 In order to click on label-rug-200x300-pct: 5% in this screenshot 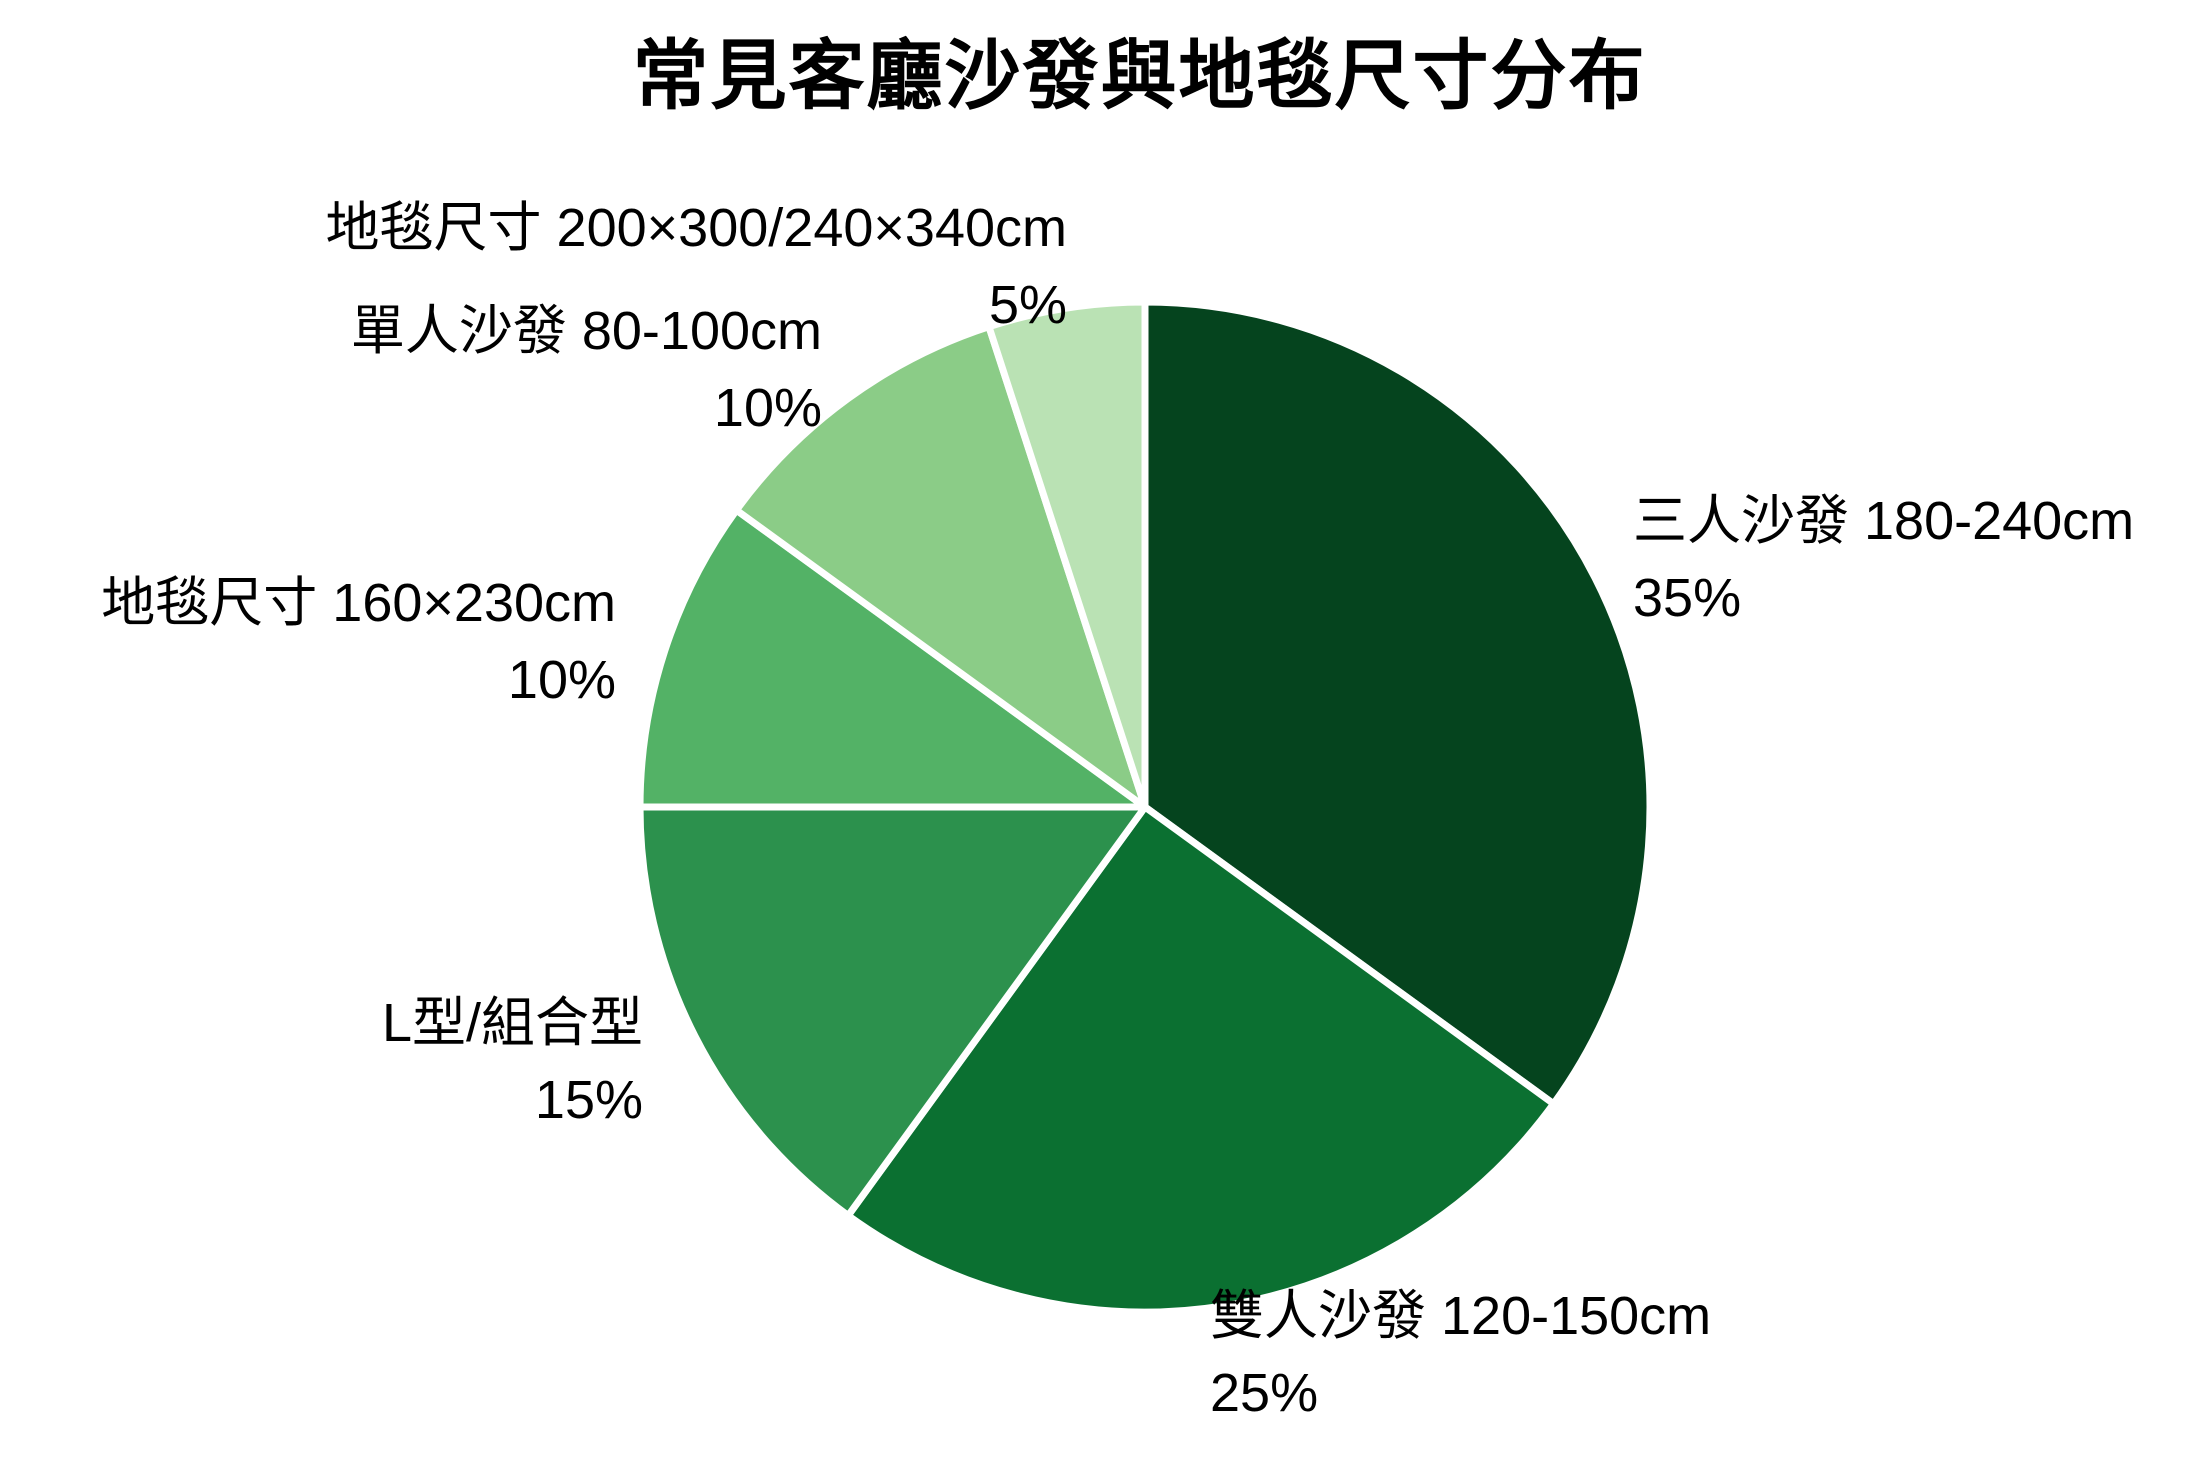, I will do `click(1027, 305)`.